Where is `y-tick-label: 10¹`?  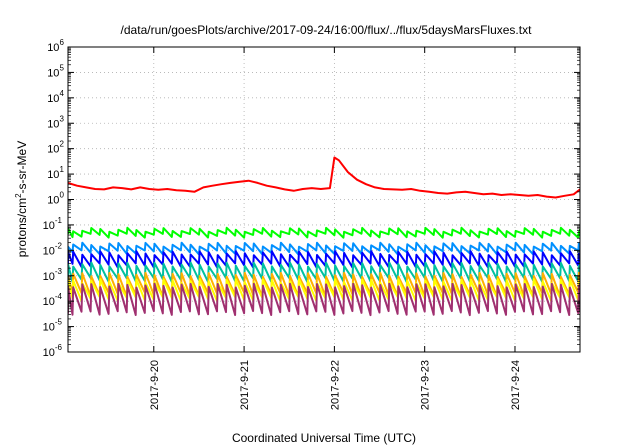 y-tick-label: 10¹ is located at coordinates (55, 173).